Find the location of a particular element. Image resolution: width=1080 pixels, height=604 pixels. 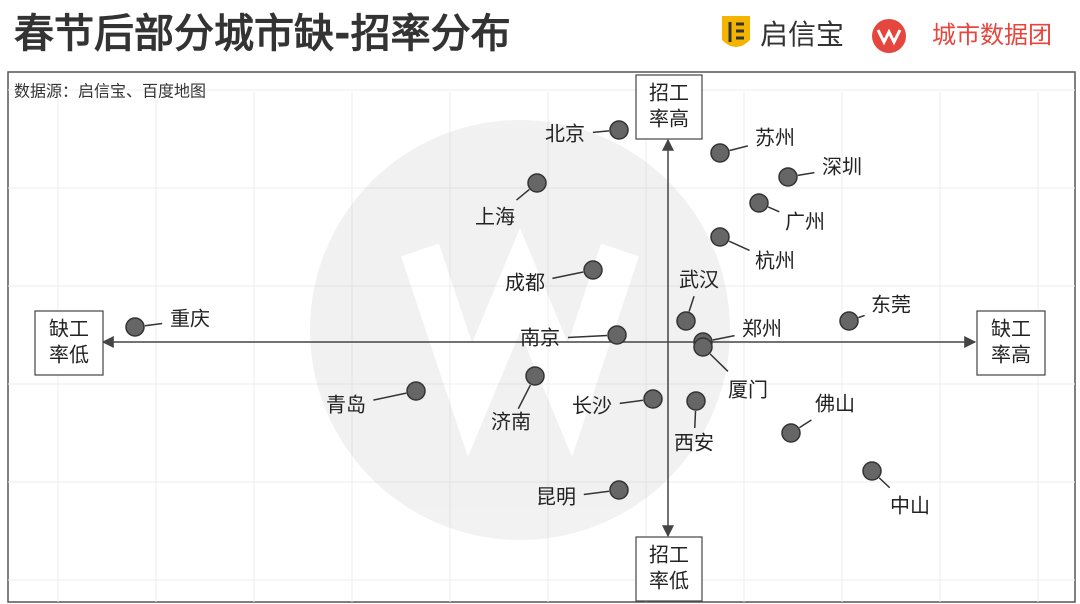

point-label: 重庆 is located at coordinates (190, 319).